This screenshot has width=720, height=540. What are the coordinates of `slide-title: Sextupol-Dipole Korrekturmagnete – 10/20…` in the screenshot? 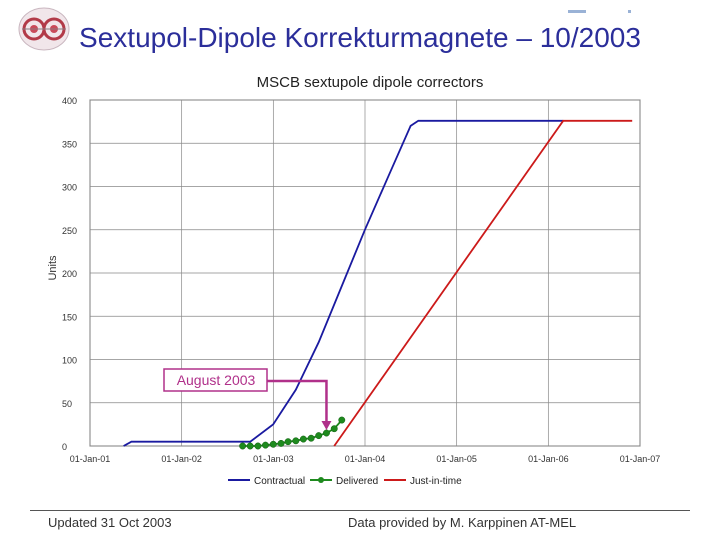 It's located at (360, 37).